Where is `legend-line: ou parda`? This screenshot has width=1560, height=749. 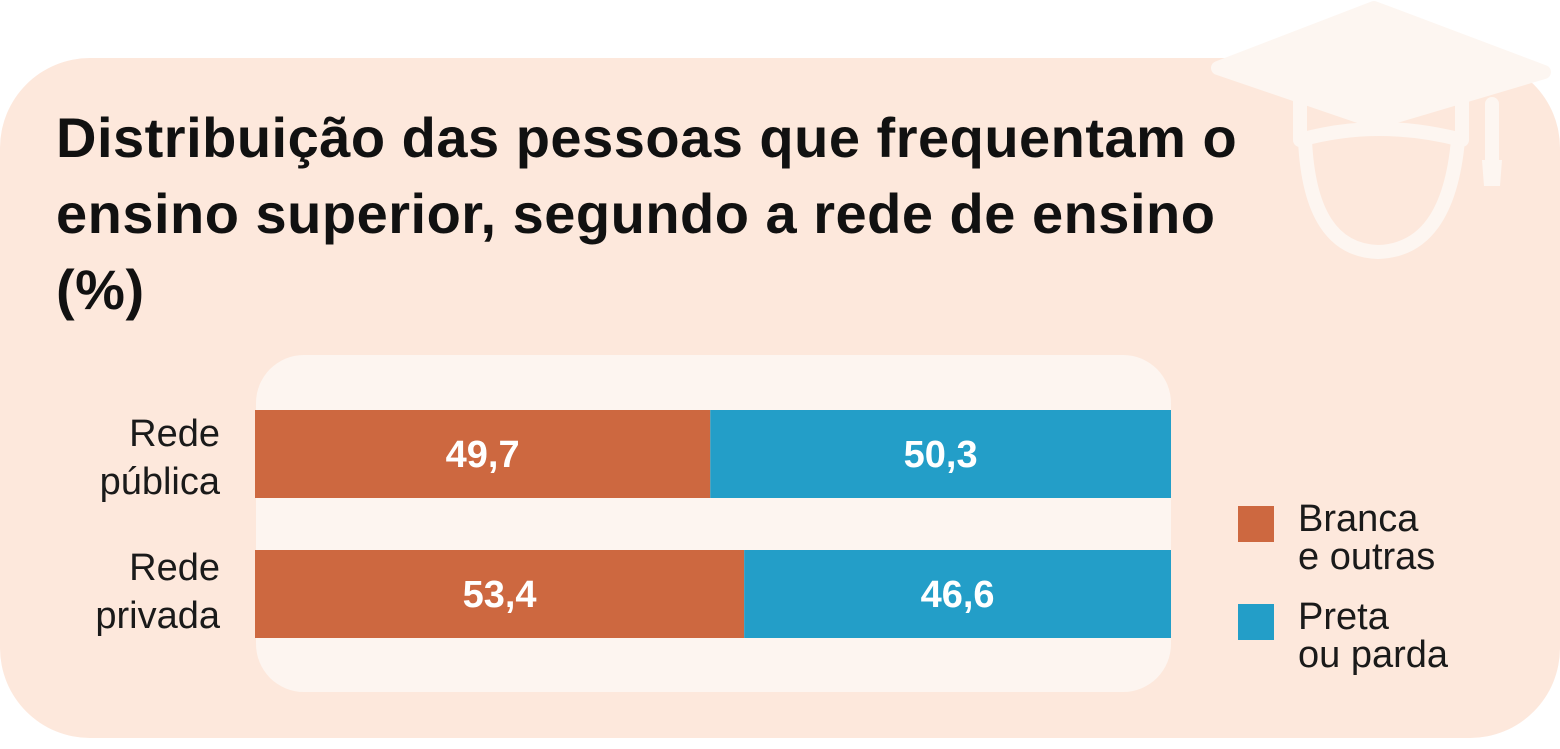 legend-line: ou parda is located at coordinates (1373, 655).